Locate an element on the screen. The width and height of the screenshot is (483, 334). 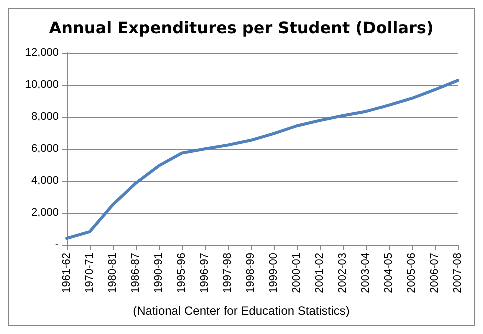
x-tick-label: 2005-06 is located at coordinates (412, 273).